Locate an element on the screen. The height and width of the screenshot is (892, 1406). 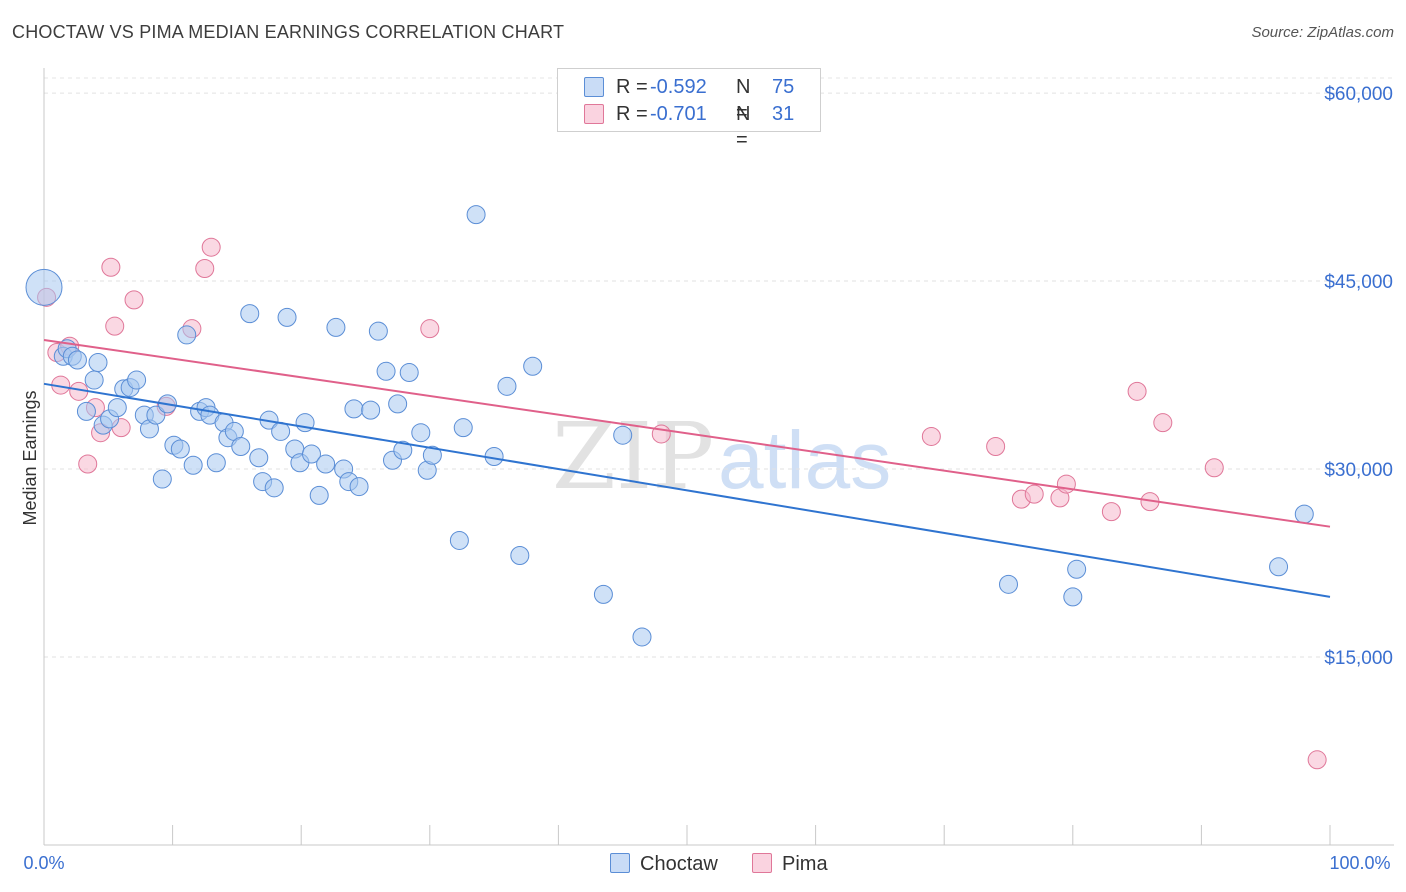
y-axis-label: Median Earnings is located at coordinates (30, 457).